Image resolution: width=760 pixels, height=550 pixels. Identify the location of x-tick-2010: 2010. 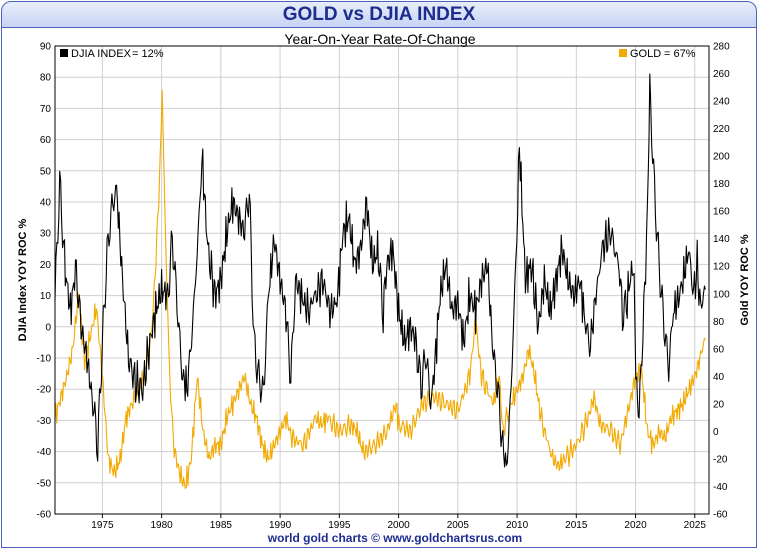
(517, 525).